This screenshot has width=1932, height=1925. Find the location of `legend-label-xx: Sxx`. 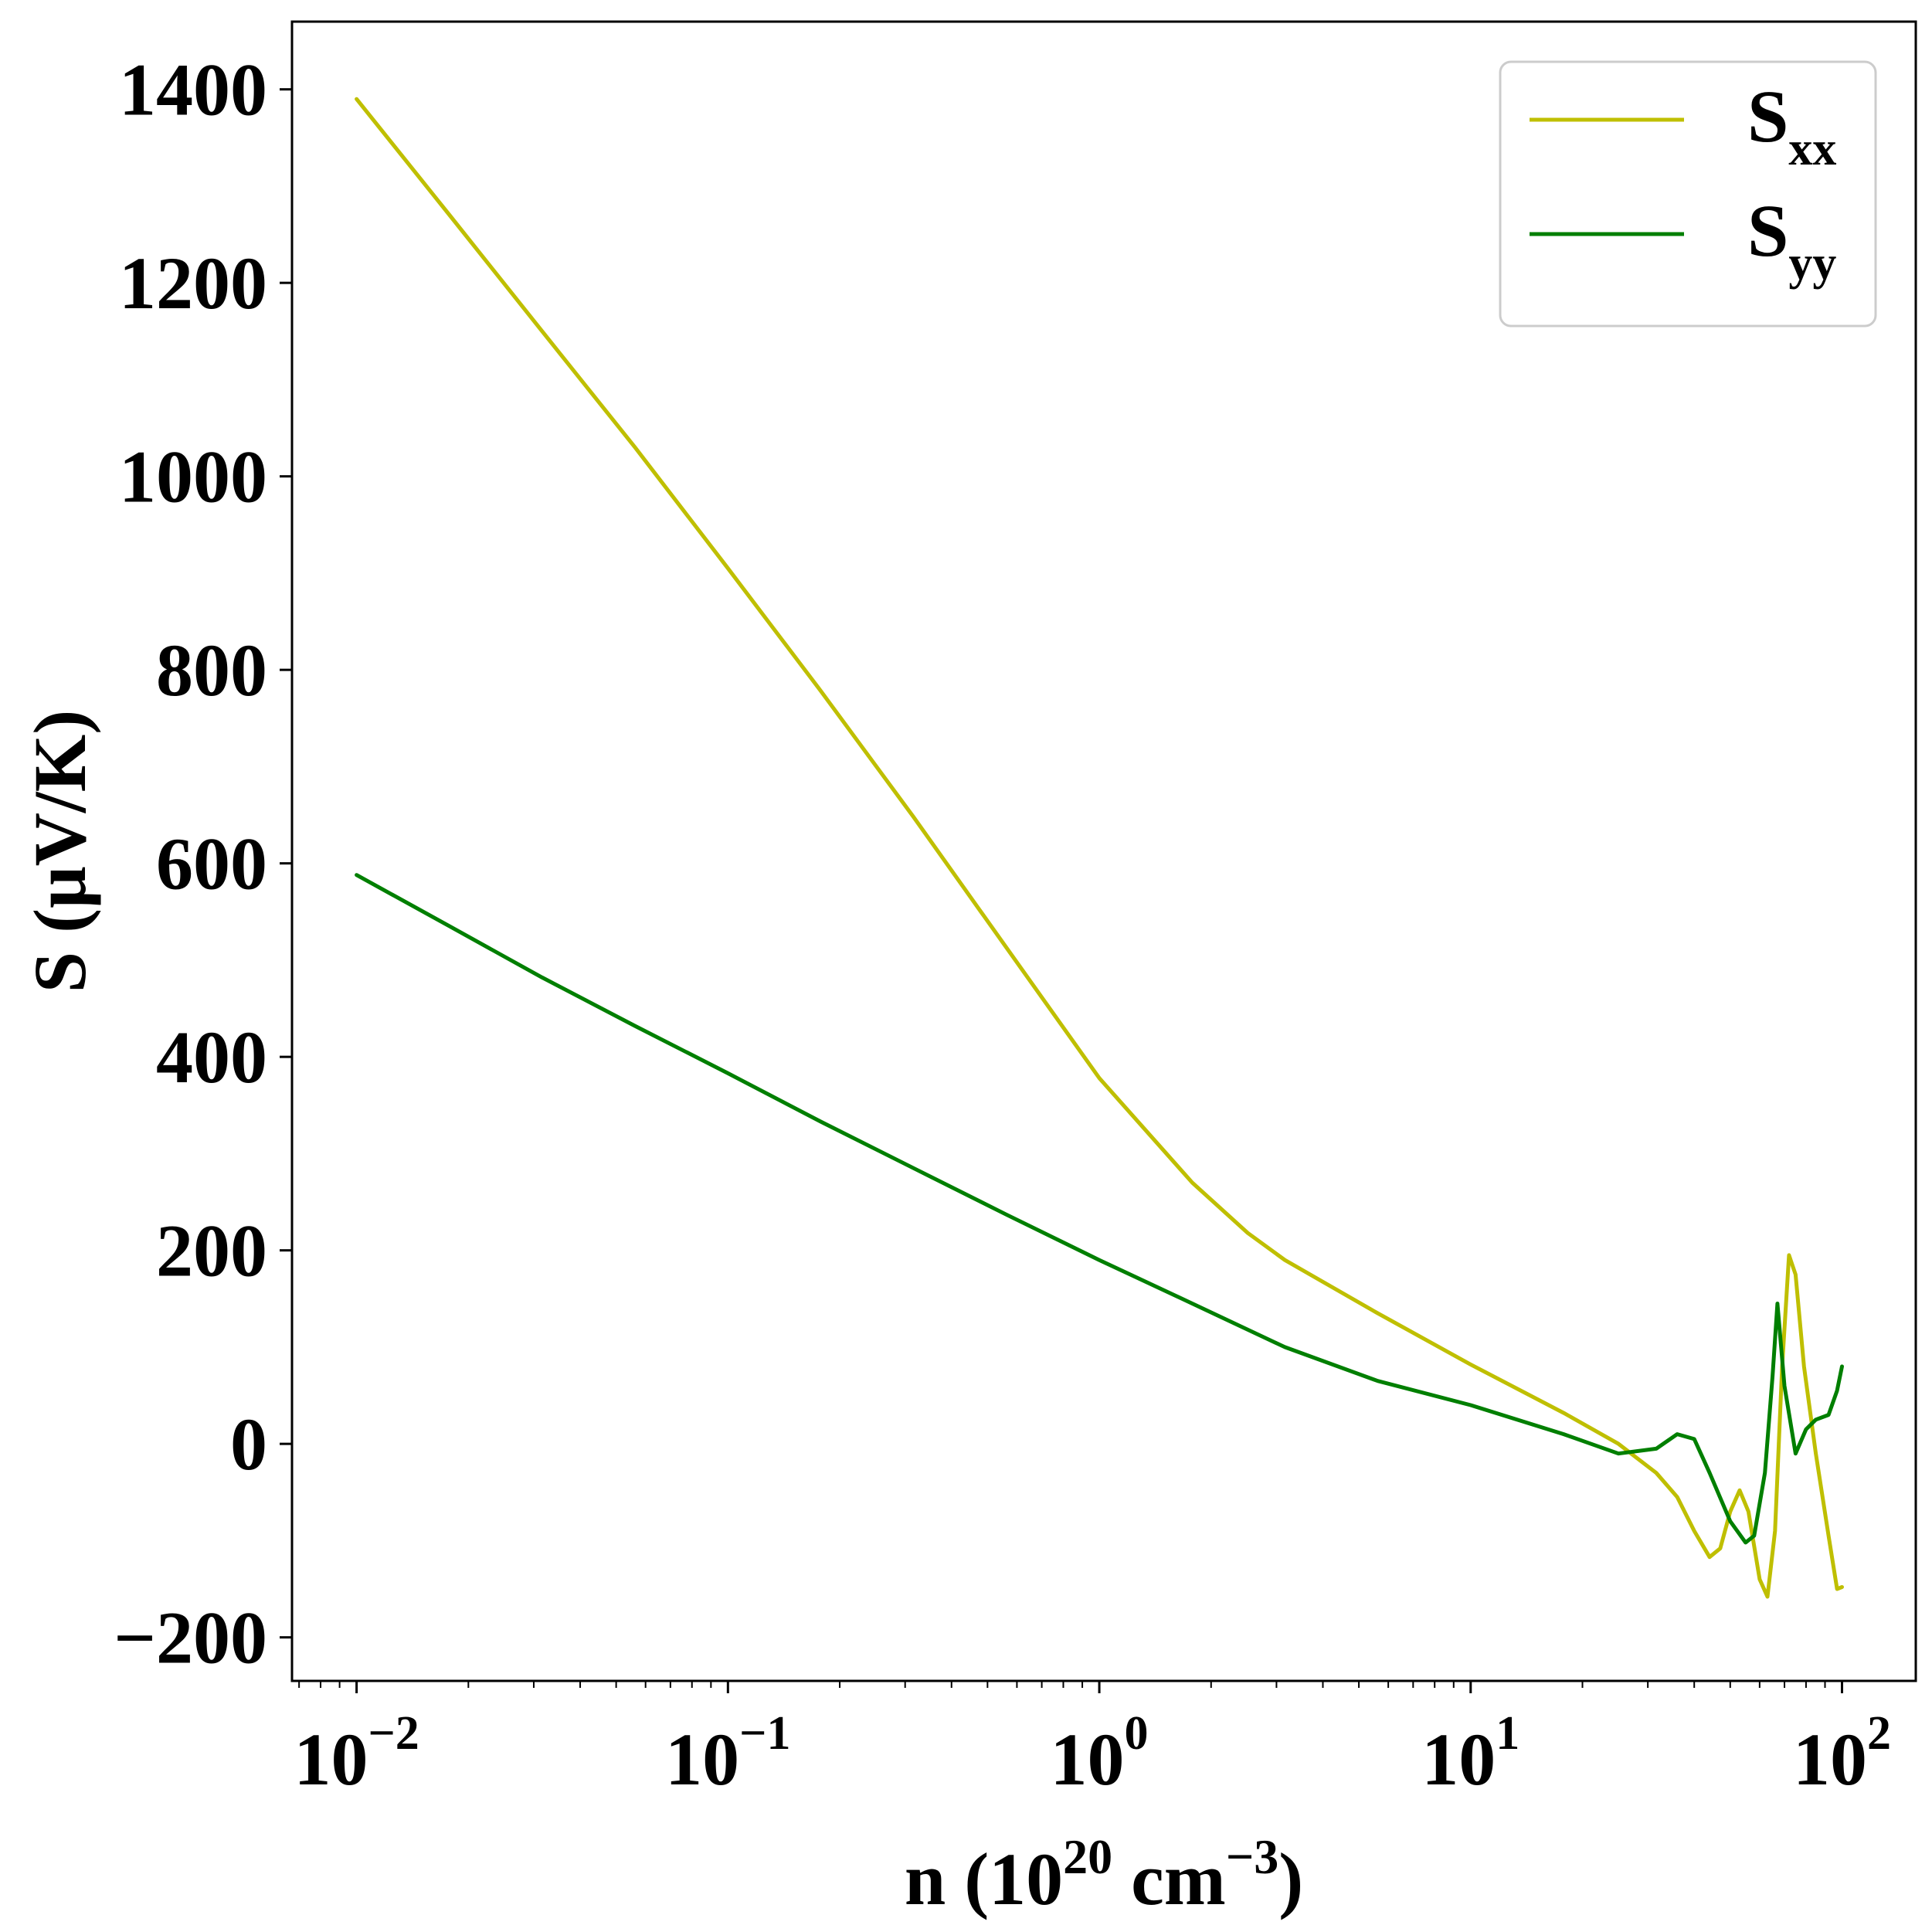

legend-label-xx: Sxx is located at coordinates (1792, 125).